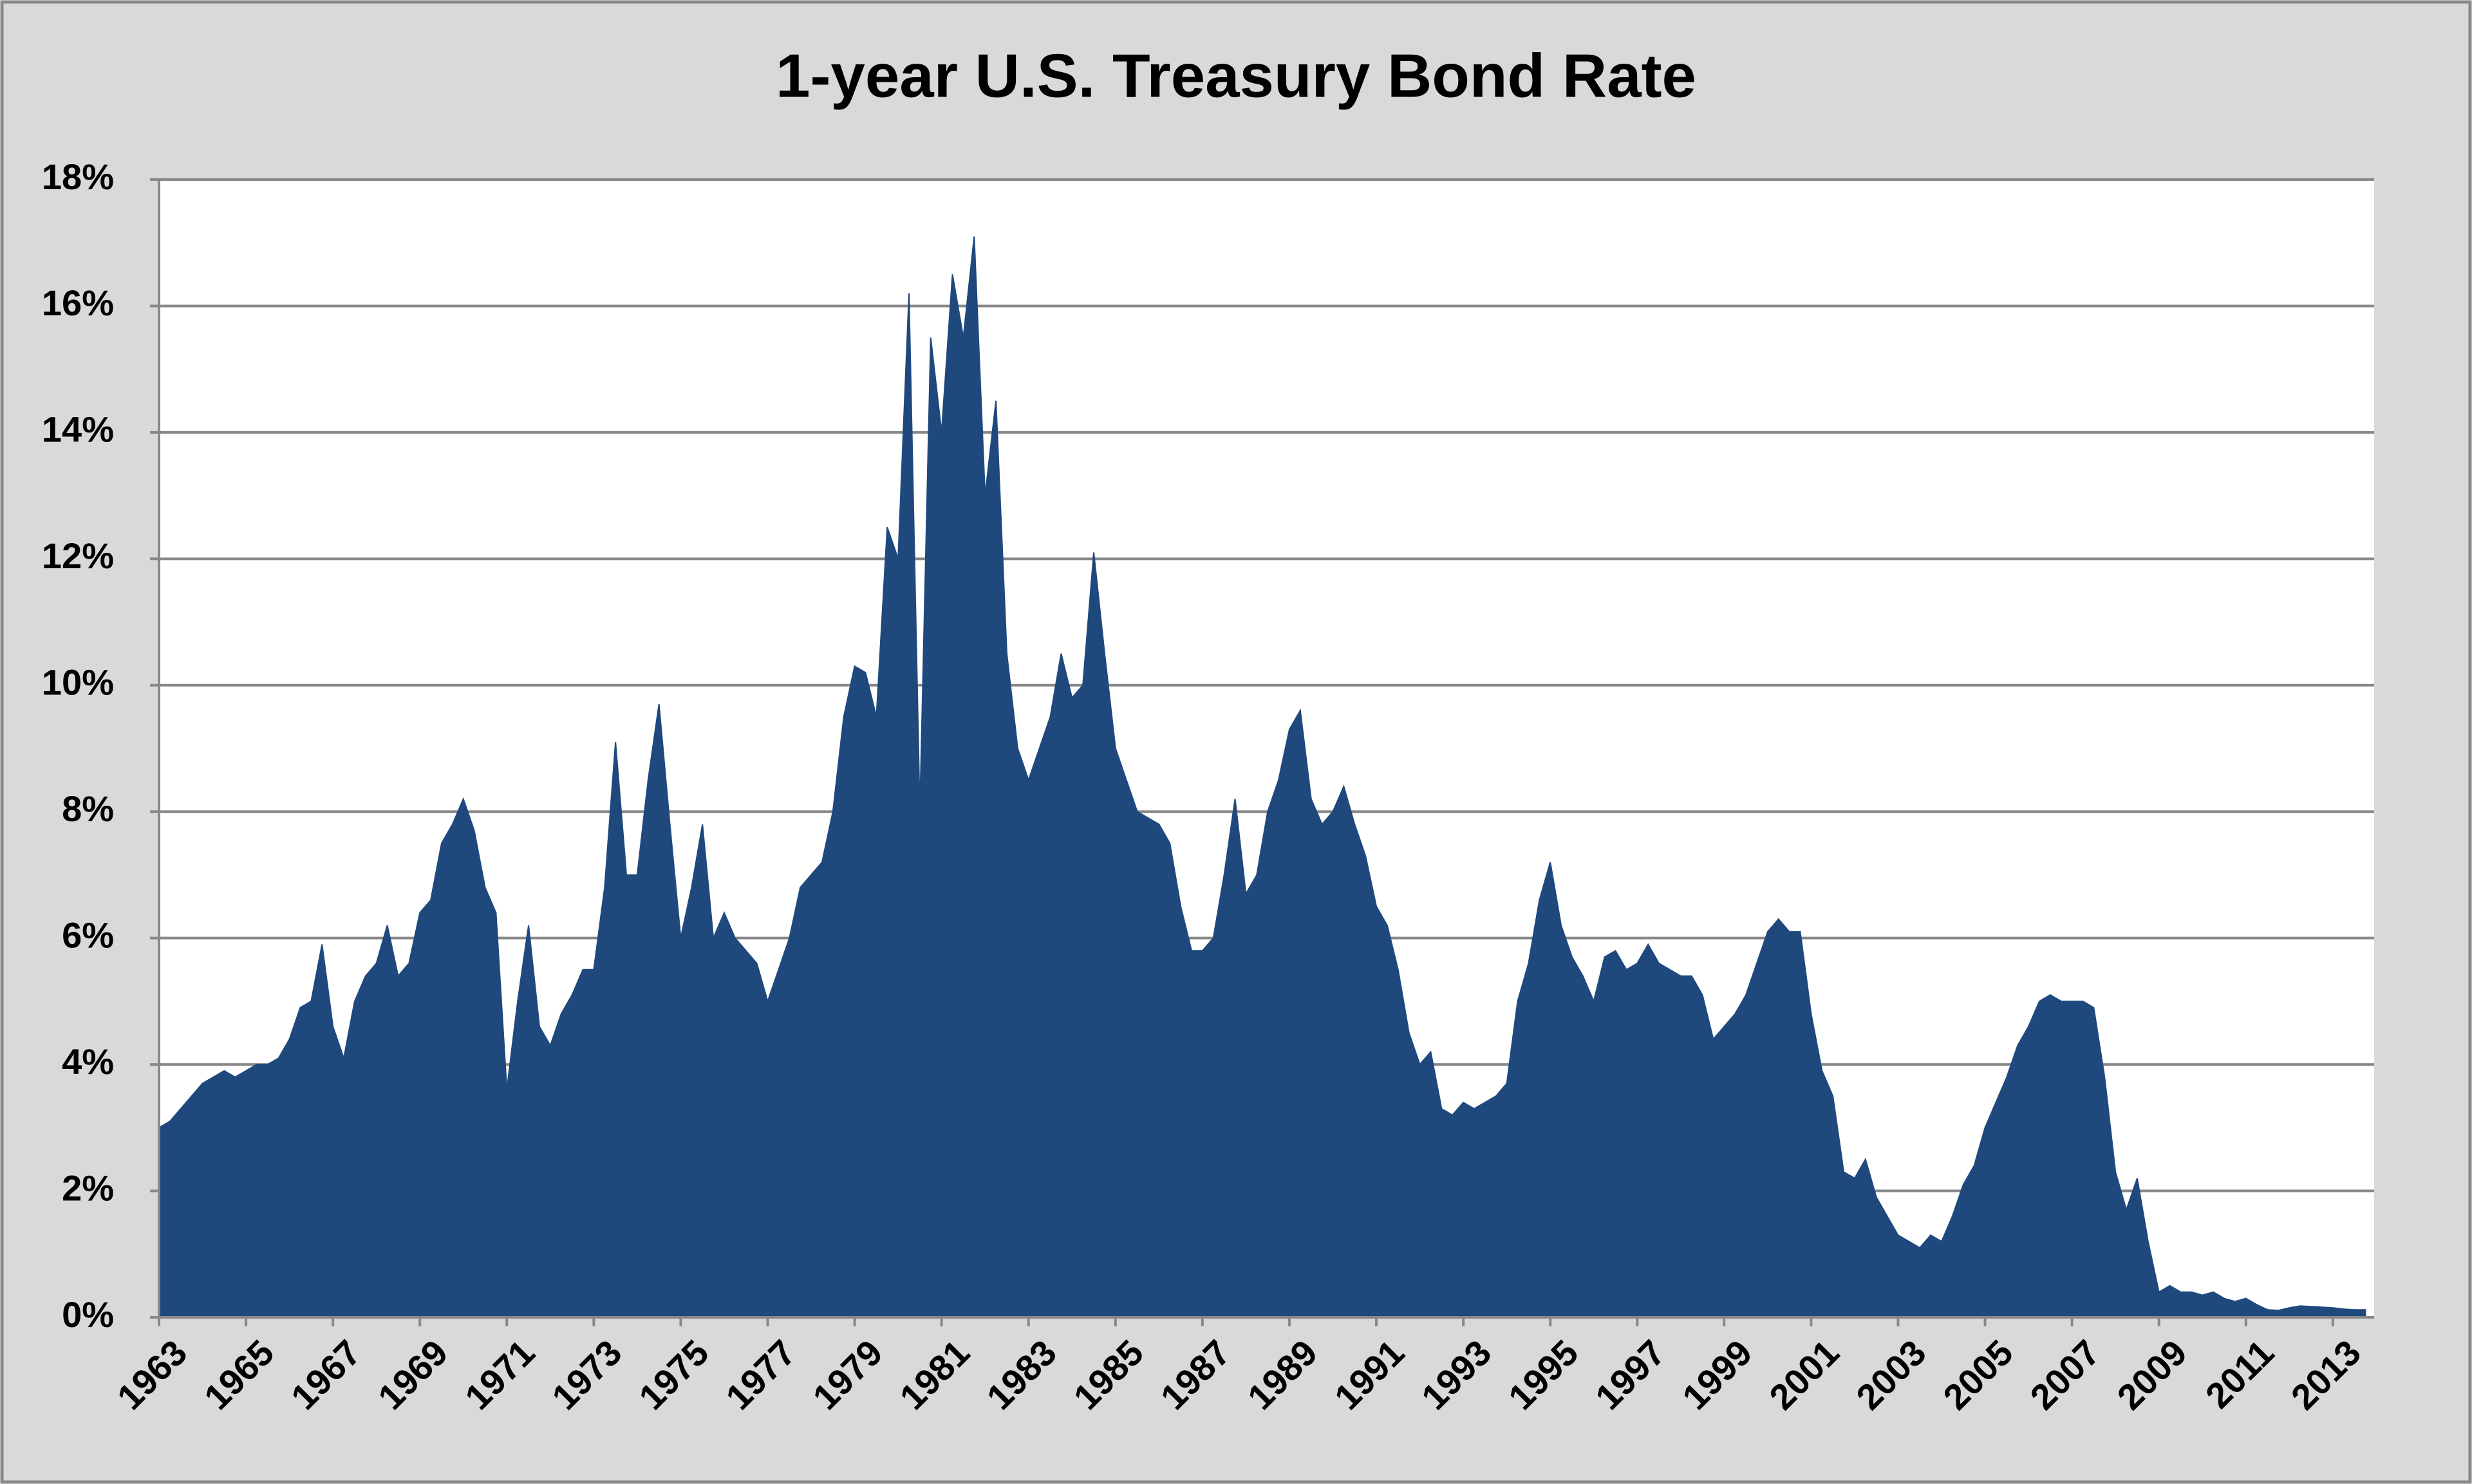  Describe the element at coordinates (78, 682) in the screenshot. I see `y-tick-label: 10%` at that location.